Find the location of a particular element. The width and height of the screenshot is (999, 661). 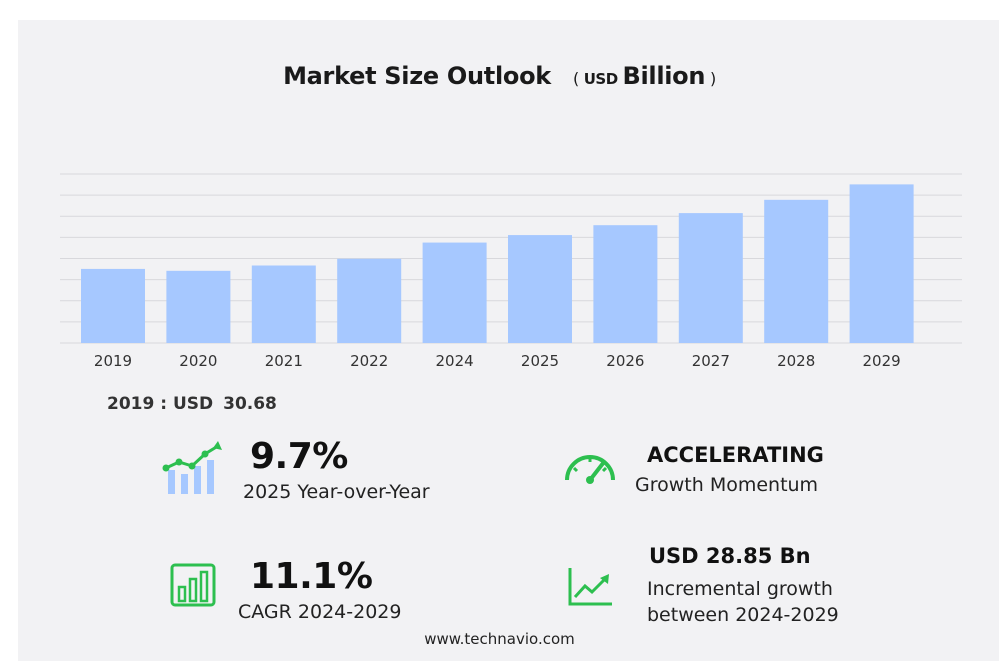

x-tick-label: 2029 is located at coordinates (882, 361).